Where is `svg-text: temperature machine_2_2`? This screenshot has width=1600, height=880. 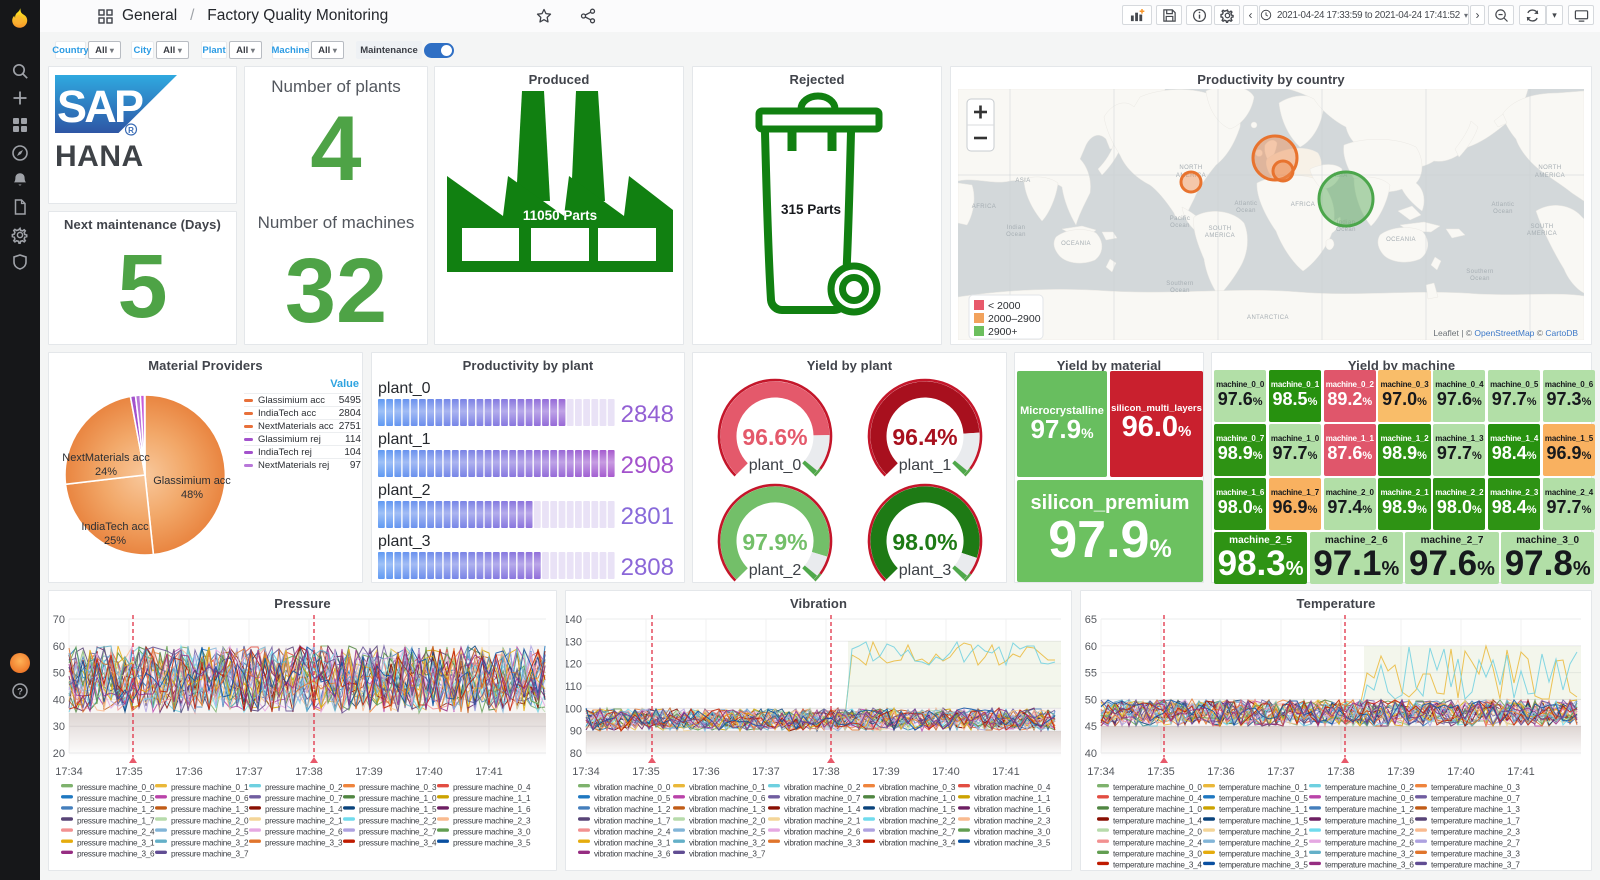 svg-text: temperature machine_2_2 is located at coordinates (1369, 831).